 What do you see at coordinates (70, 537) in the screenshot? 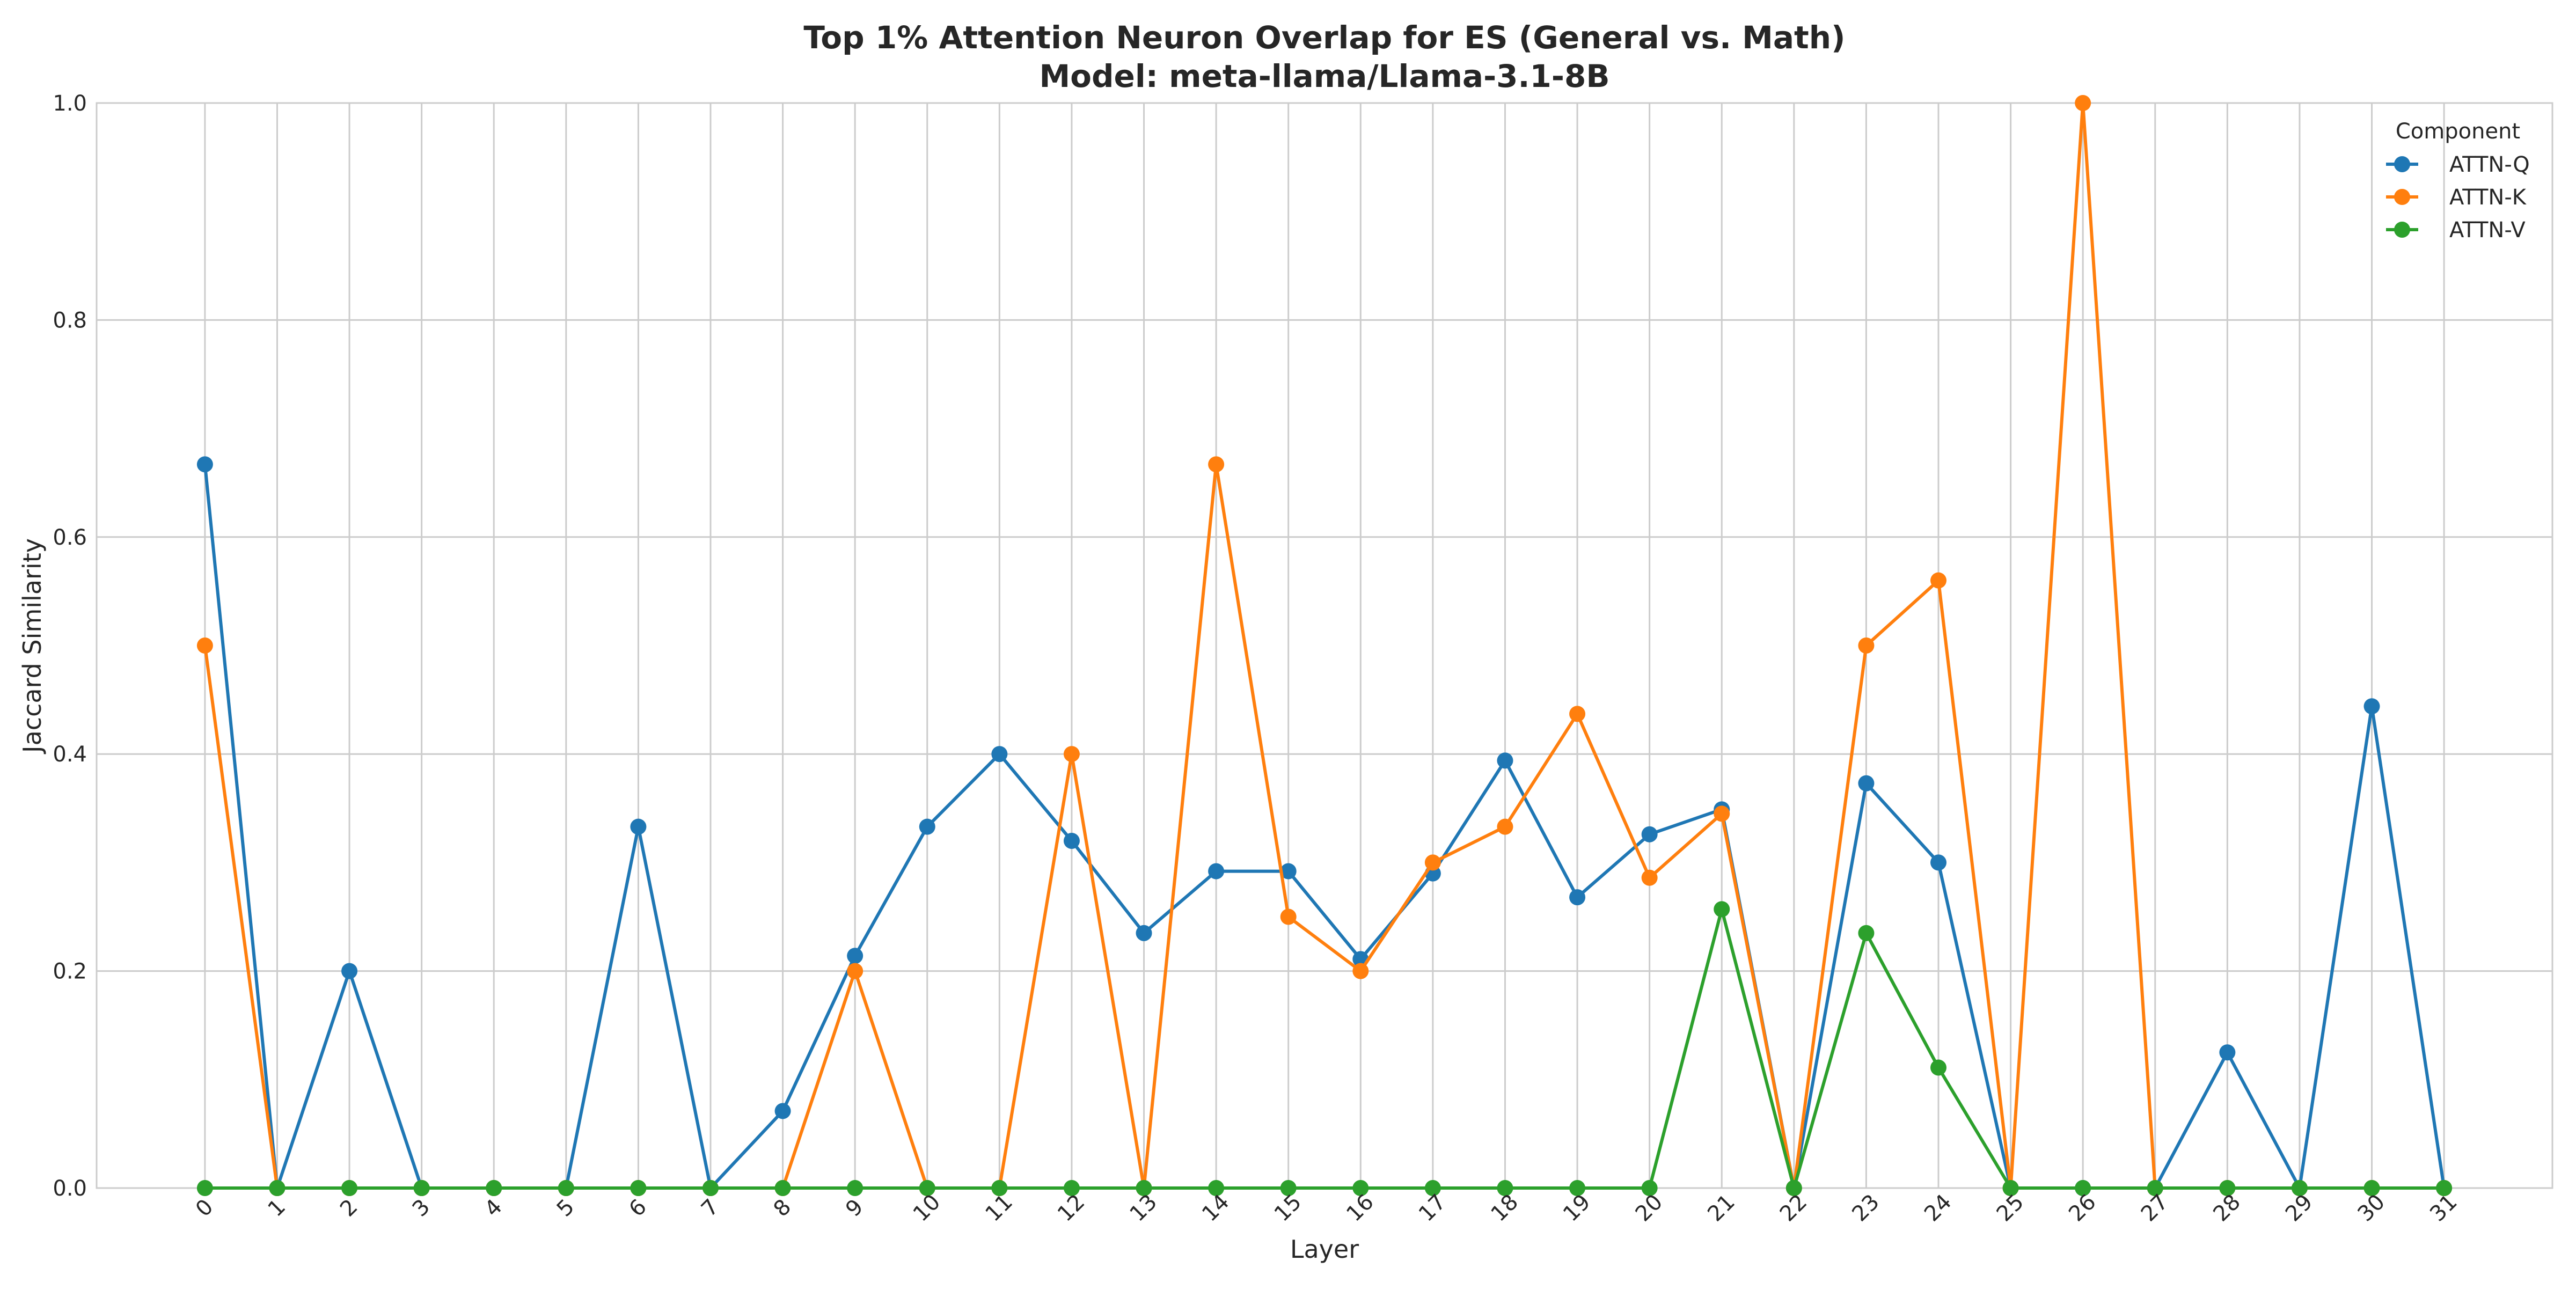
I see `y-tick-label: 0.6` at bounding box center [70, 537].